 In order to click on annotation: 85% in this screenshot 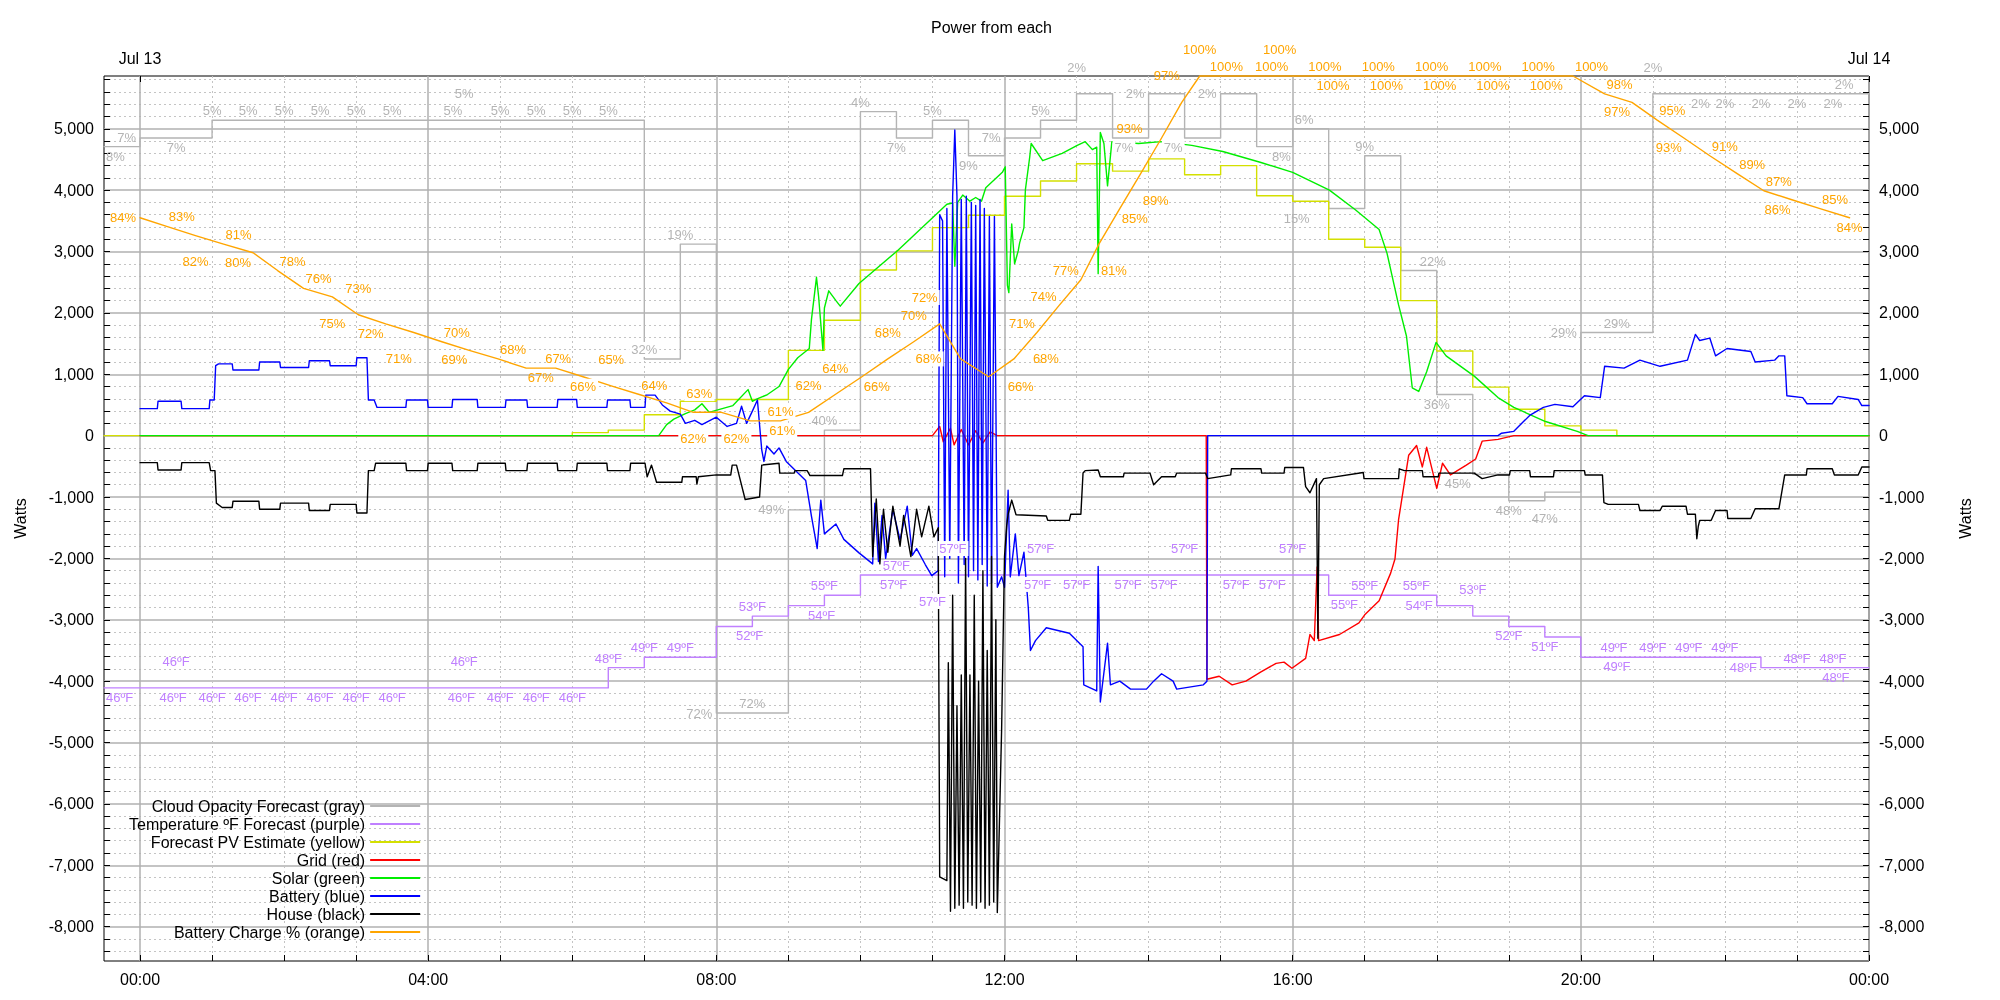, I will do `click(1135, 218)`.